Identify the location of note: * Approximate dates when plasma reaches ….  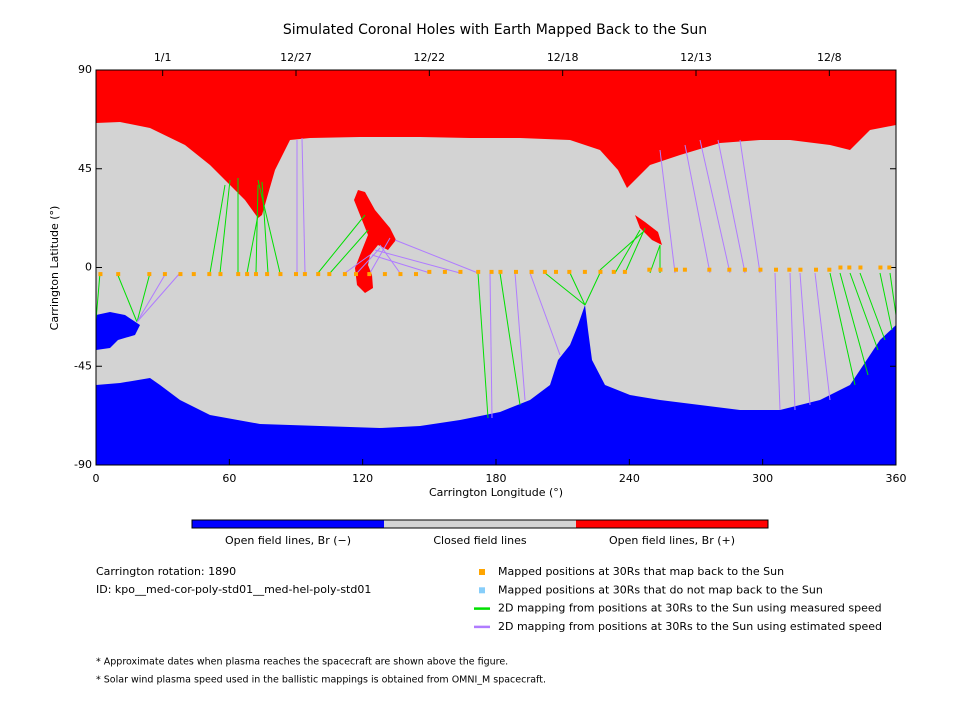
(302, 662).